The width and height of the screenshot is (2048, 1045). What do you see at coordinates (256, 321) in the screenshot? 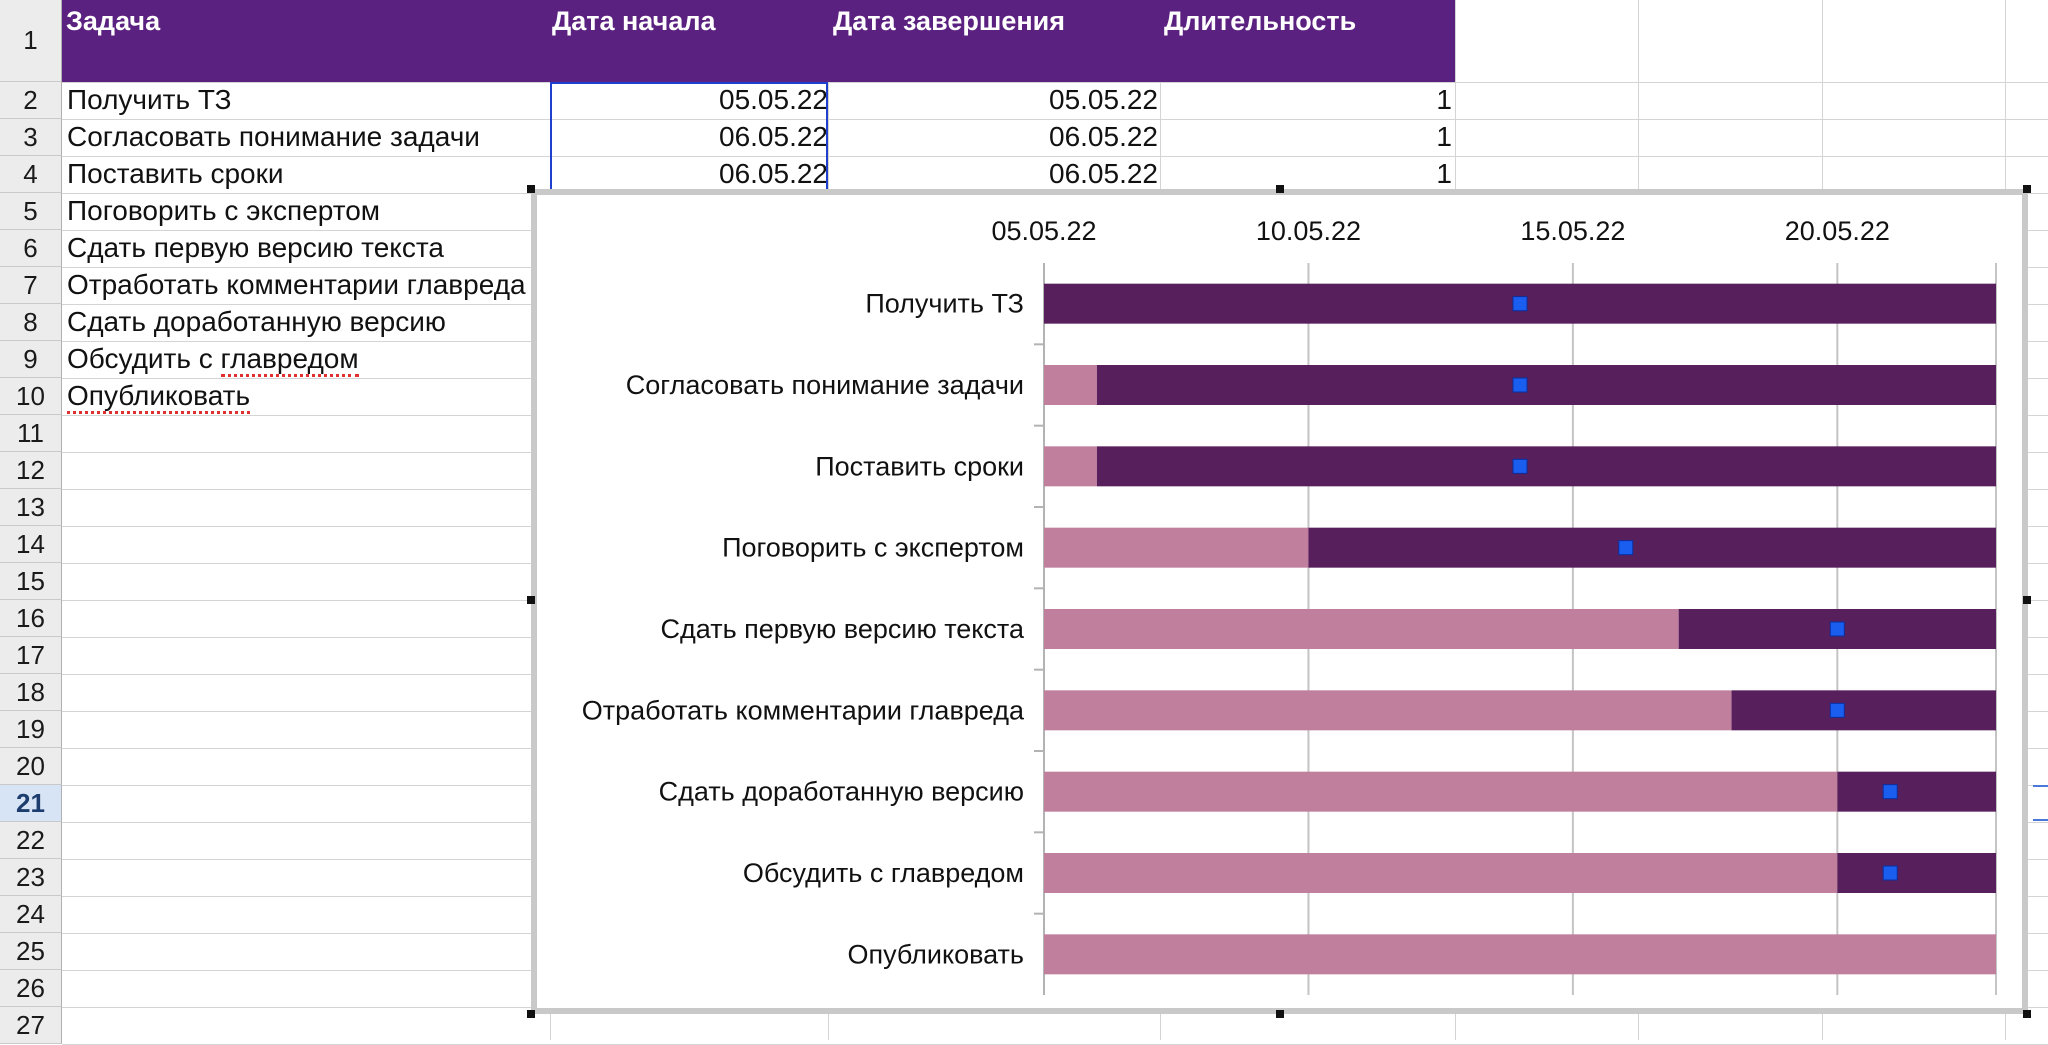
I see `cell-task: Сдать доработанную версию` at bounding box center [256, 321].